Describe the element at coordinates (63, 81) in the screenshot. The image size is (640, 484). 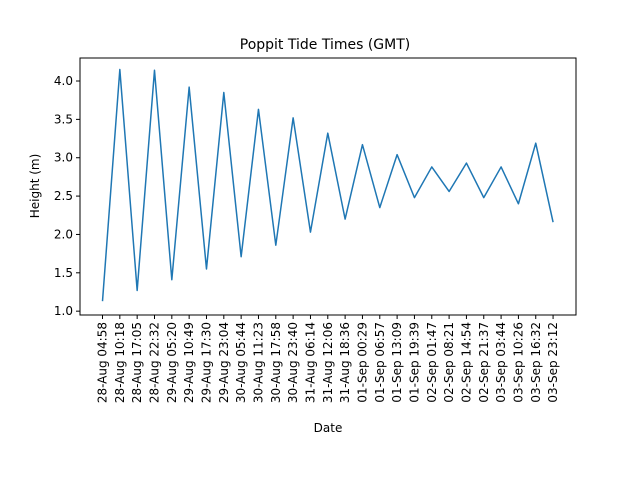
I see `y-tick-label: 4.0` at that location.